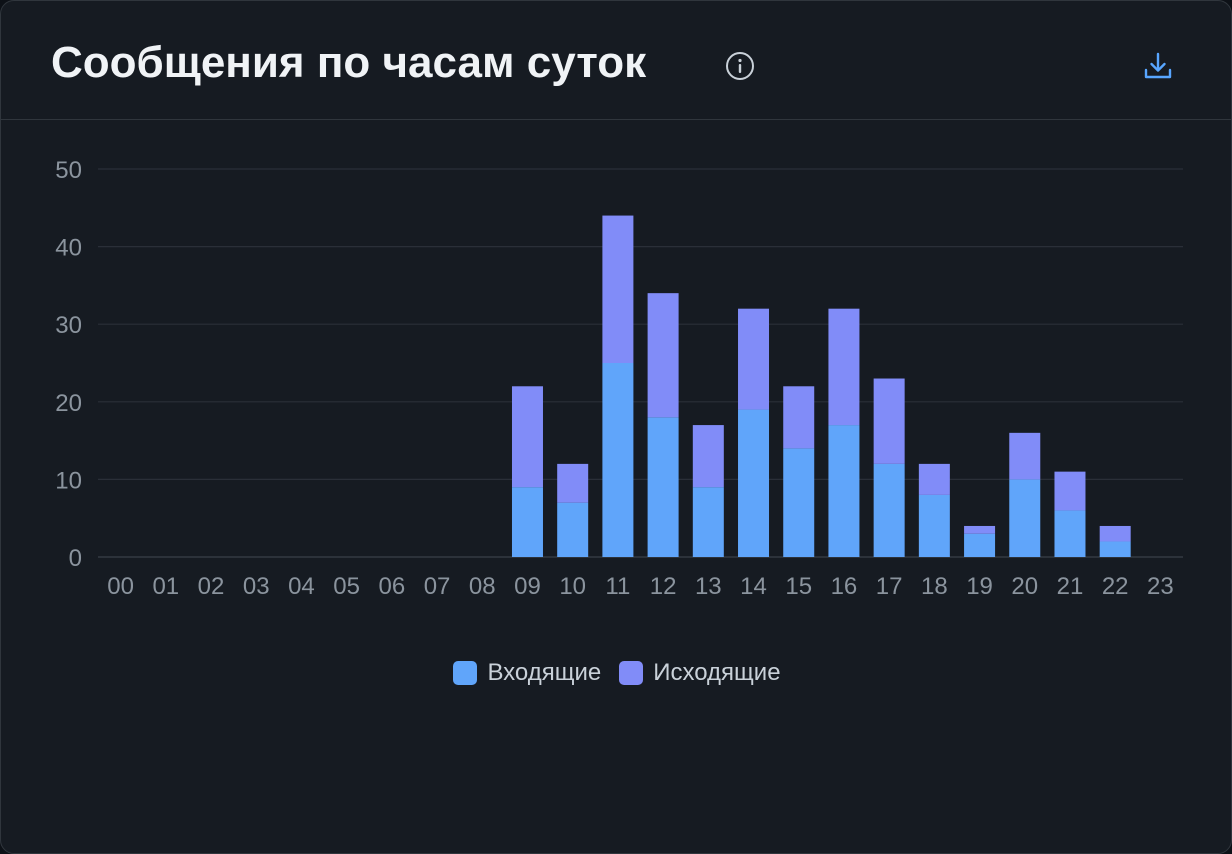 This screenshot has width=1232, height=854. I want to click on x-tick-label: 03, so click(256, 586).